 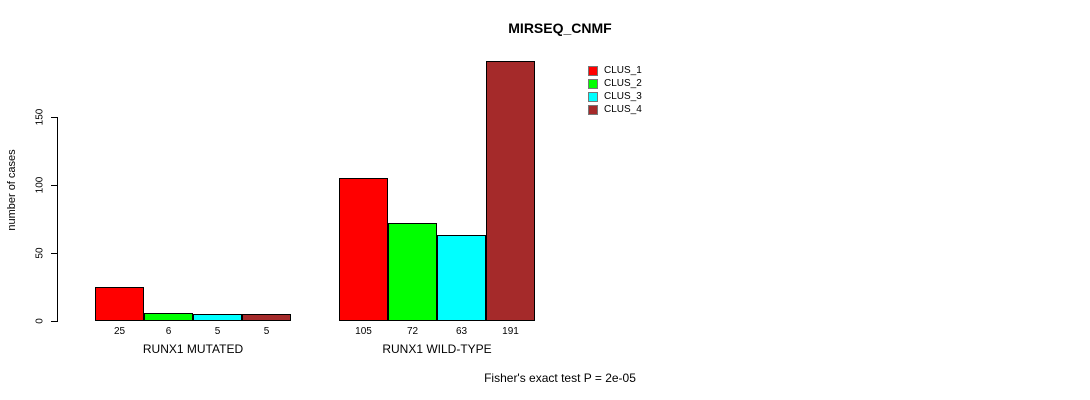 What do you see at coordinates (412, 331) in the screenshot?
I see `bar-value-label: 72` at bounding box center [412, 331].